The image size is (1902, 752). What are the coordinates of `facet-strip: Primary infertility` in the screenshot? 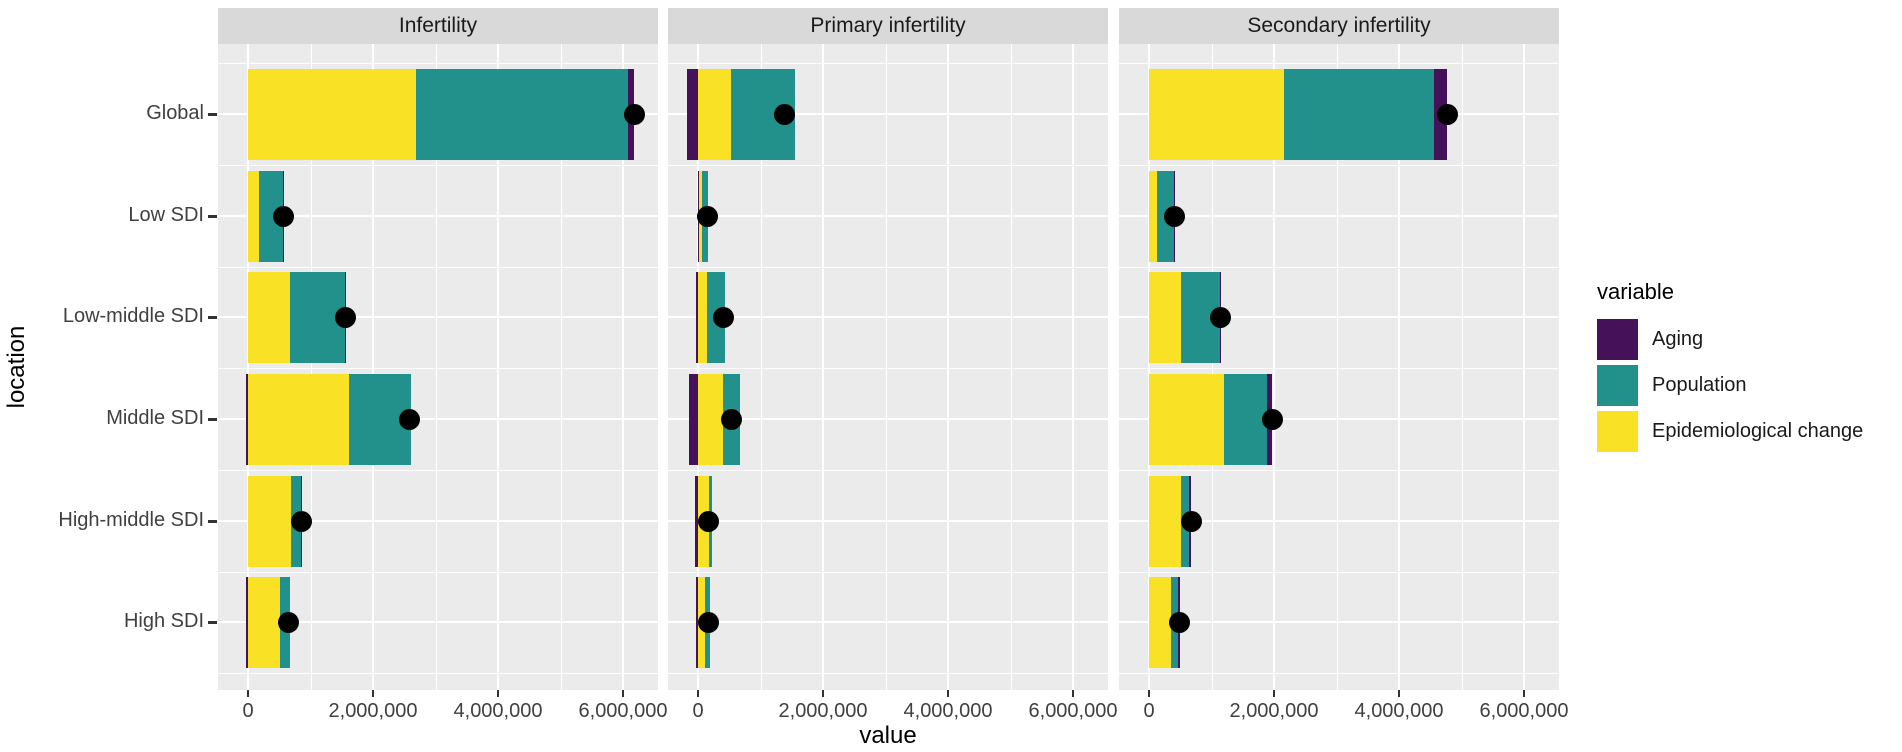 It's located at (888, 26).